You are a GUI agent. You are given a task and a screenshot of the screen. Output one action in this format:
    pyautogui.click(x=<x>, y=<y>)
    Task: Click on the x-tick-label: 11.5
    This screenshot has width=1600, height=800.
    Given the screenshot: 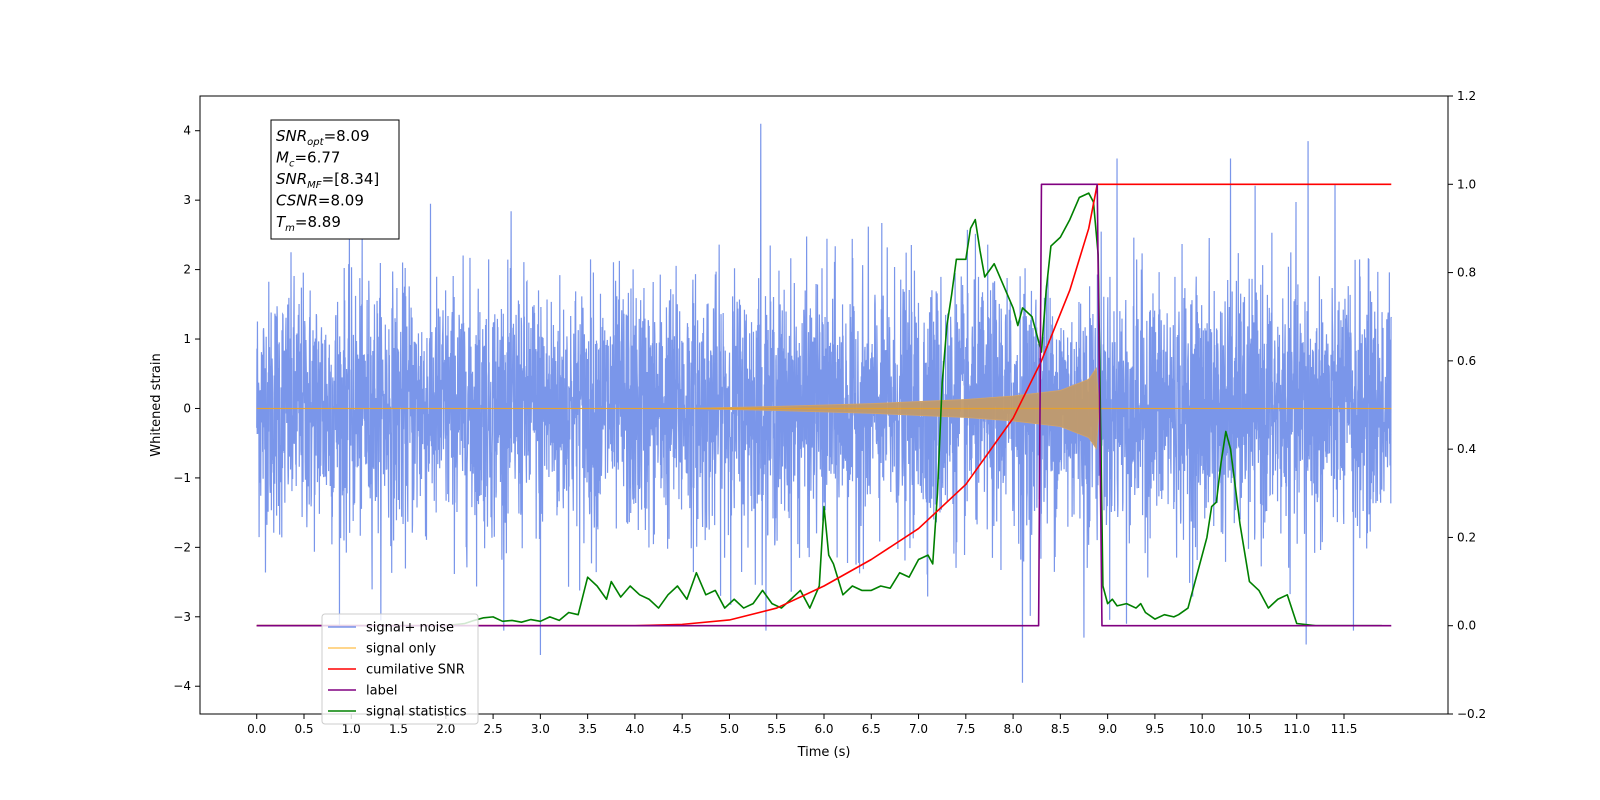 What is the action you would take?
    pyautogui.click(x=1344, y=729)
    